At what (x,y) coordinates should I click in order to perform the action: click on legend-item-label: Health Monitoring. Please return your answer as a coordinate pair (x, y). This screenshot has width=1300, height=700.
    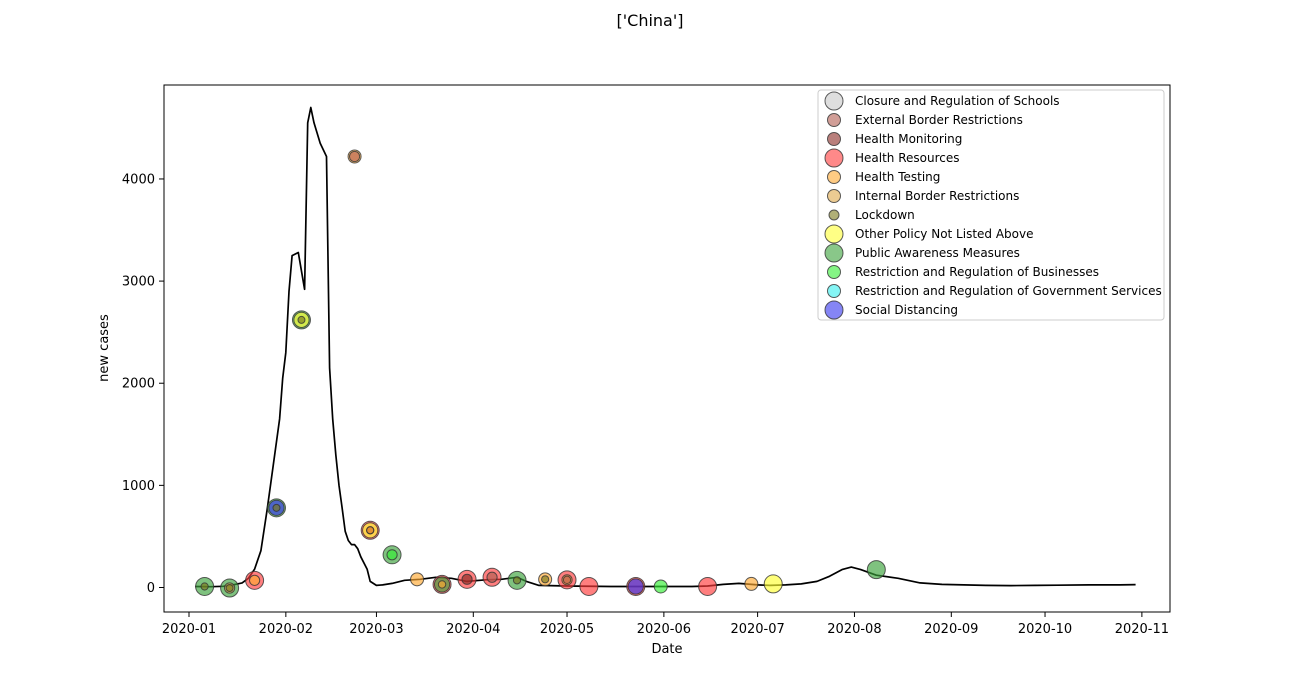
    Looking at the image, I should click on (908, 139).